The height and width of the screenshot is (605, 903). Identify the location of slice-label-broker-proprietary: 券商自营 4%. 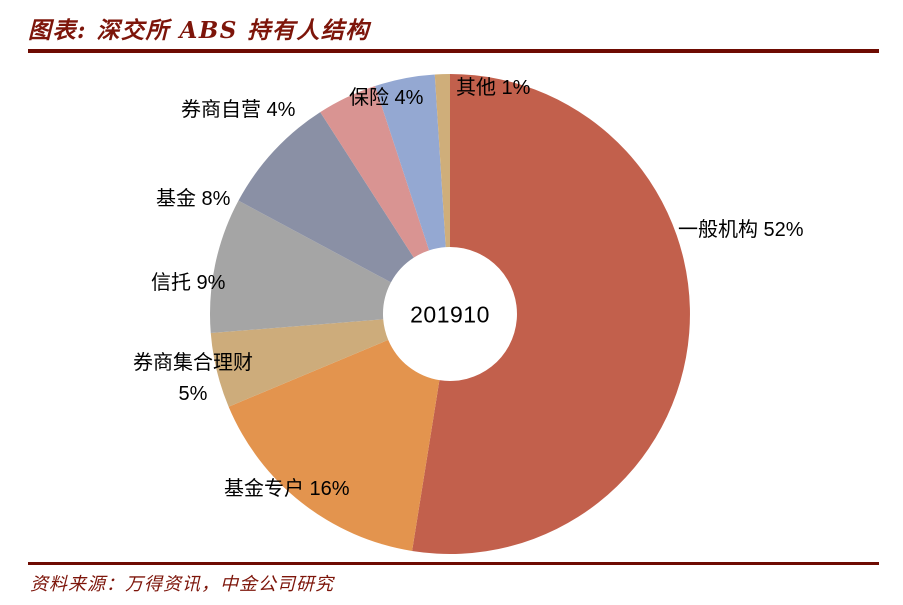
(238, 110).